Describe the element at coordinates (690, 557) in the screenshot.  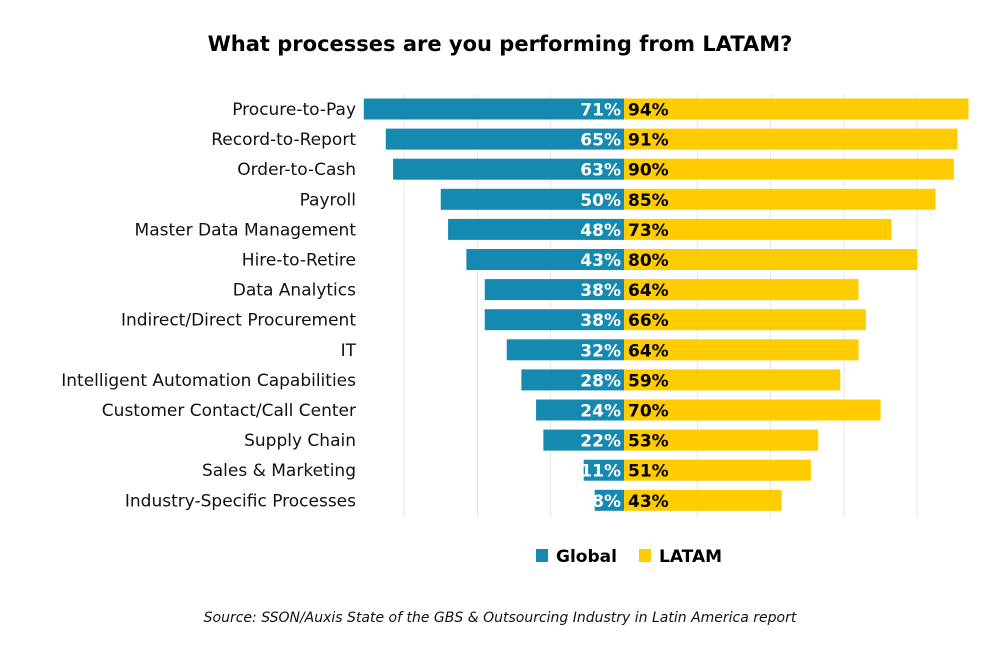
I see `legend-label-latam: LATAM` at that location.